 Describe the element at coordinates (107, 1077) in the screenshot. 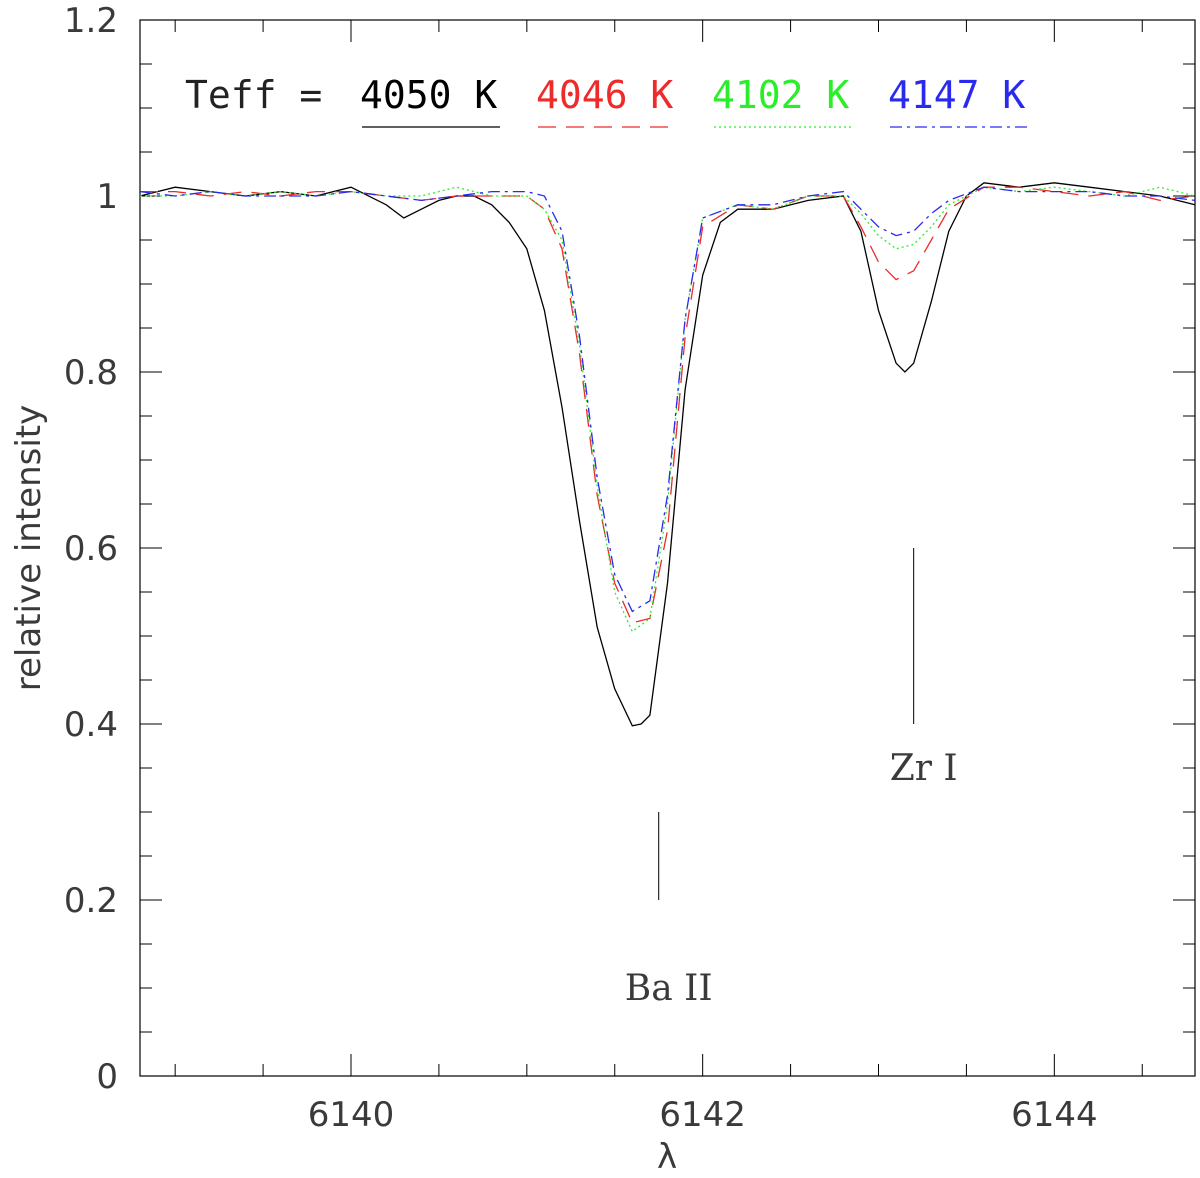

I see `y-tick-label: 0` at that location.